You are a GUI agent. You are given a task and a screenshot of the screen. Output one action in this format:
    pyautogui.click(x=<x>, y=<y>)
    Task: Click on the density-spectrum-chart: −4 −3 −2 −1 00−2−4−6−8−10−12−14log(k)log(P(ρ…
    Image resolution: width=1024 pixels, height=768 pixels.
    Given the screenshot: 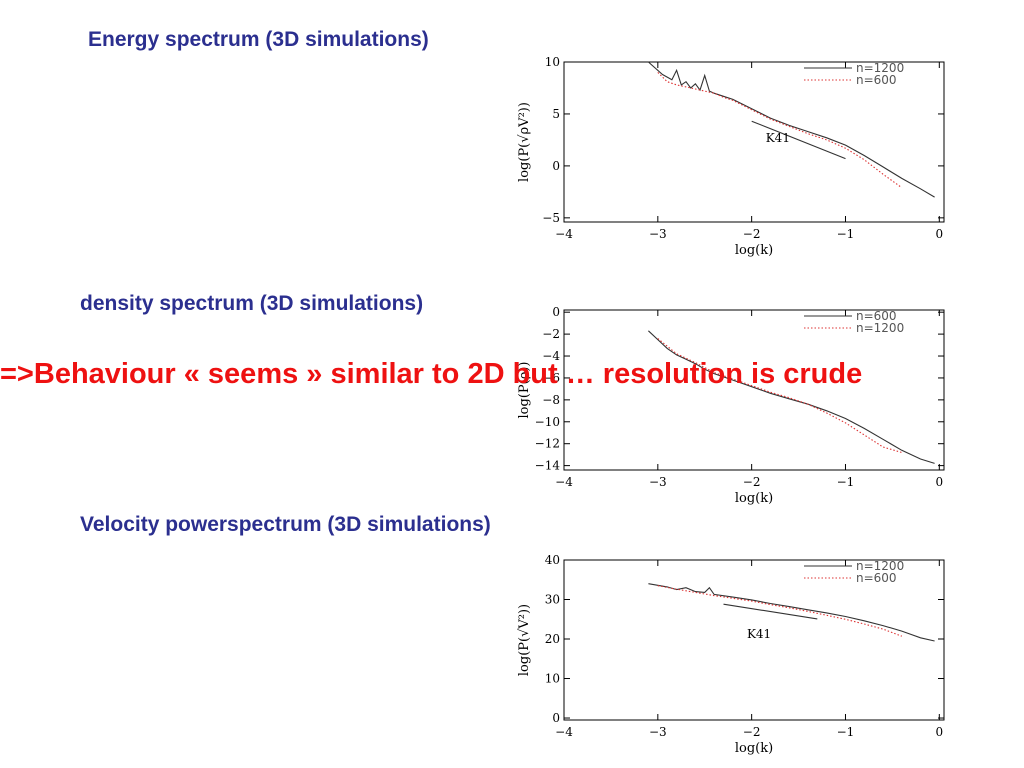 What is the action you would take?
    pyautogui.click(x=731, y=405)
    